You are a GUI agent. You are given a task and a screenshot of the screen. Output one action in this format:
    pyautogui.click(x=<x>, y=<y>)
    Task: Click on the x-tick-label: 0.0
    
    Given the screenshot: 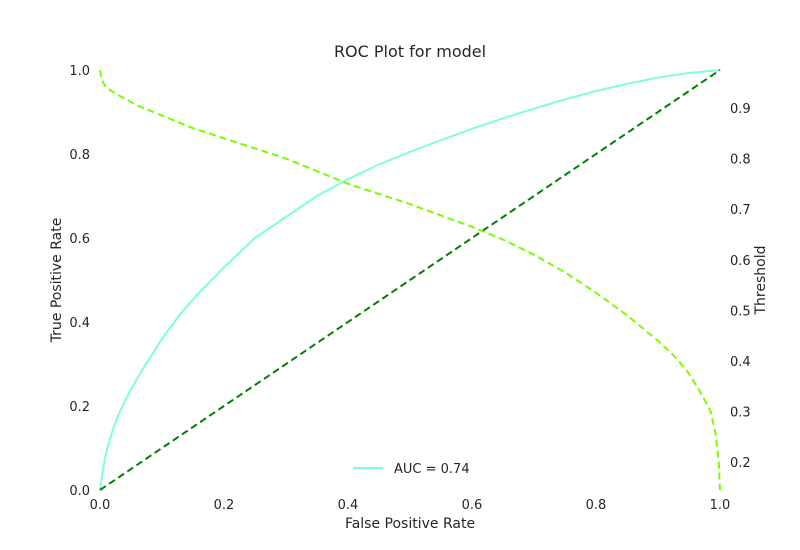 What is the action you would take?
    pyautogui.click(x=100, y=505)
    